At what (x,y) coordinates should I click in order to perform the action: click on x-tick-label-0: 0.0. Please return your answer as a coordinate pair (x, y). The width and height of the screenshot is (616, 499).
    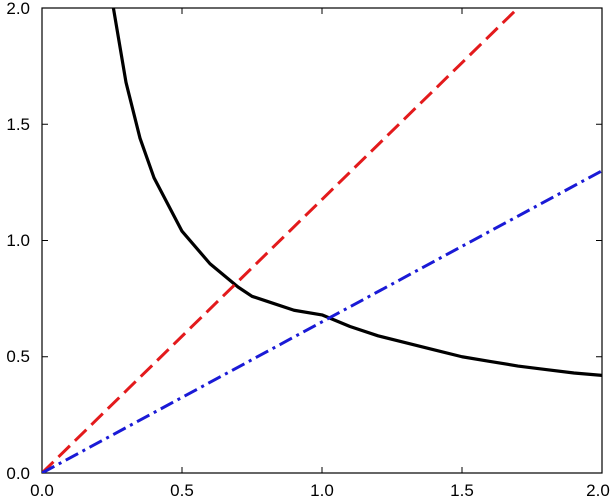
    Looking at the image, I should click on (42, 490).